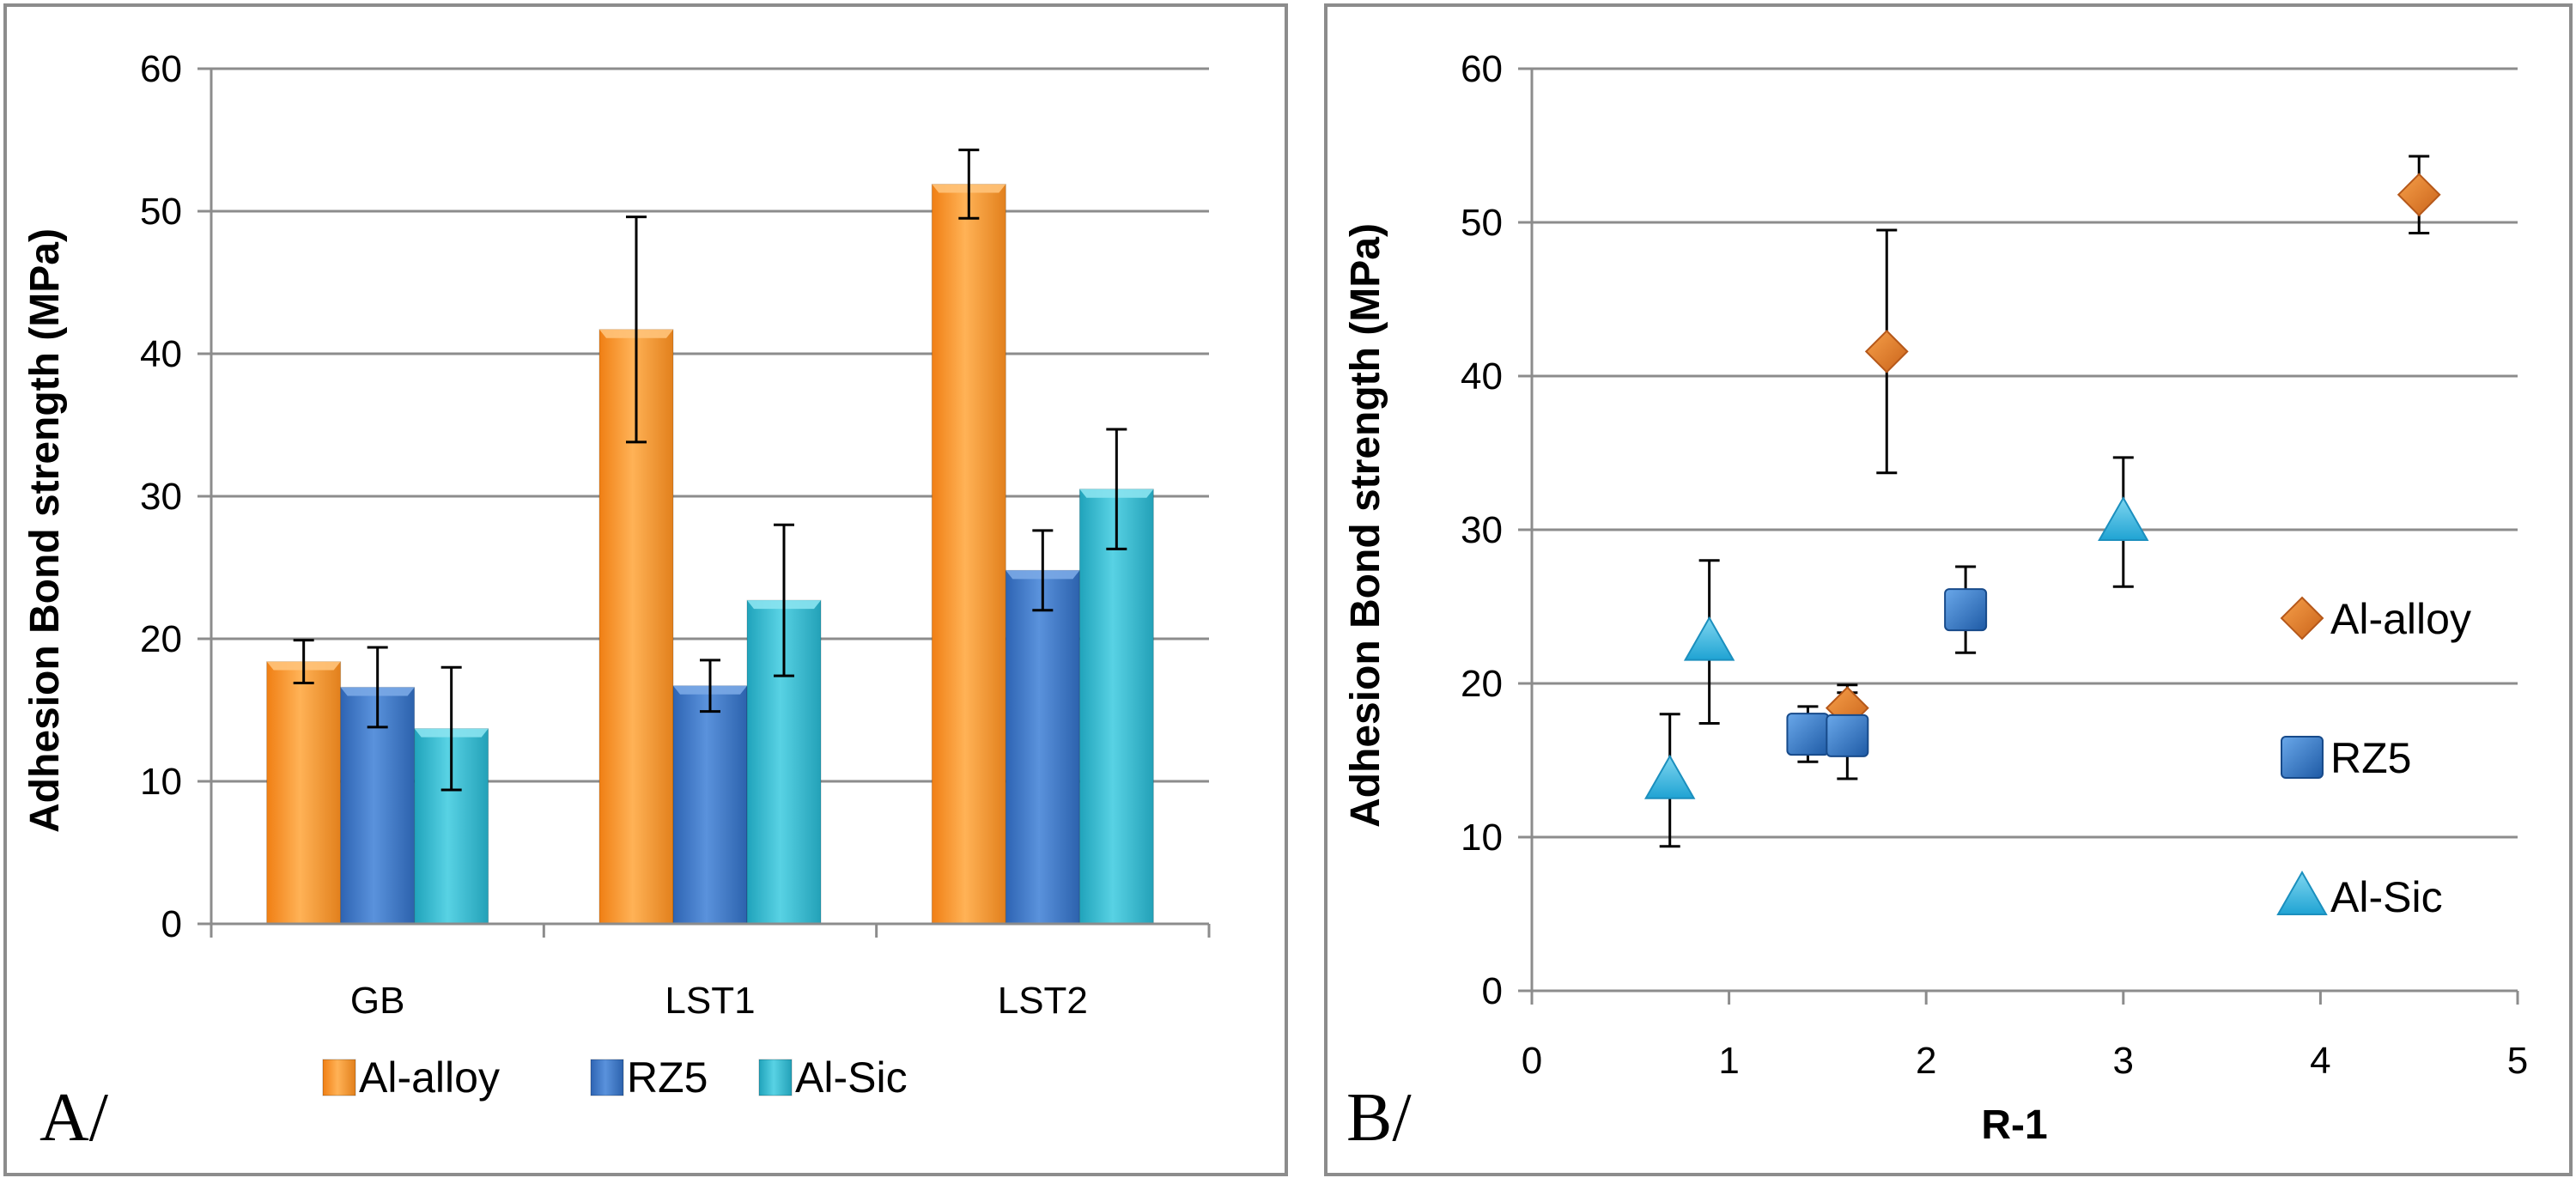  What do you see at coordinates (2302, 892) in the screenshot?
I see `legend-marker-al-sic` at bounding box center [2302, 892].